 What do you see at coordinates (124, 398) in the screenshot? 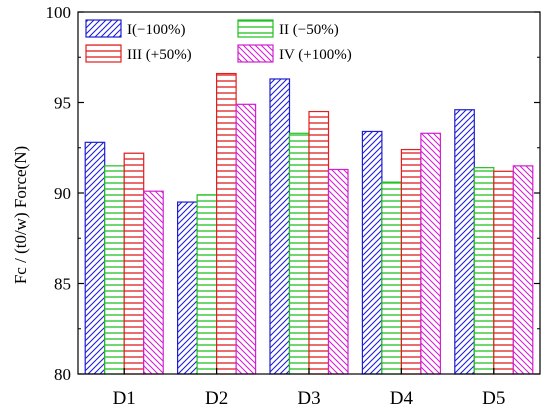
I see `x-tick-label: D1` at bounding box center [124, 398].